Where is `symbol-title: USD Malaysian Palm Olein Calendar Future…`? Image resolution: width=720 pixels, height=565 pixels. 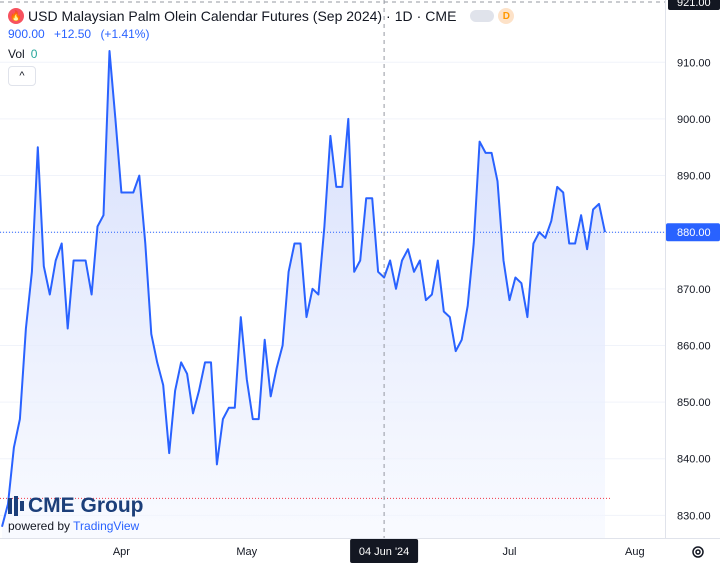 symbol-title: USD Malaysian Palm Olein Calendar Future… is located at coordinates (205, 16).